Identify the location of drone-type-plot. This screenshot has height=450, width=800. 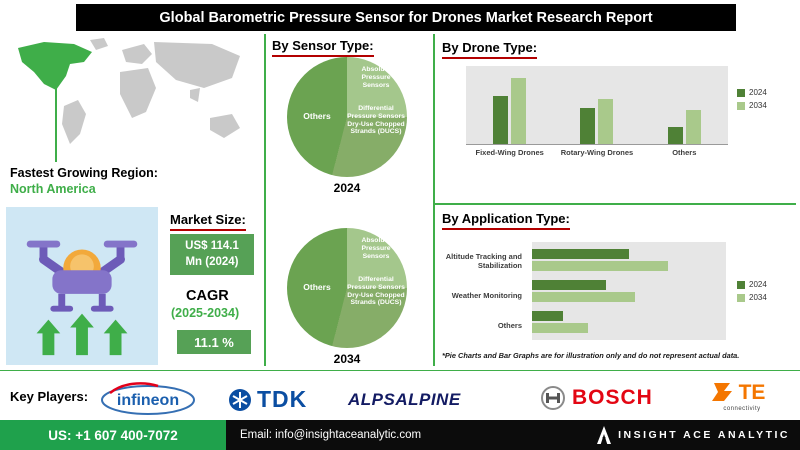
(597, 105).